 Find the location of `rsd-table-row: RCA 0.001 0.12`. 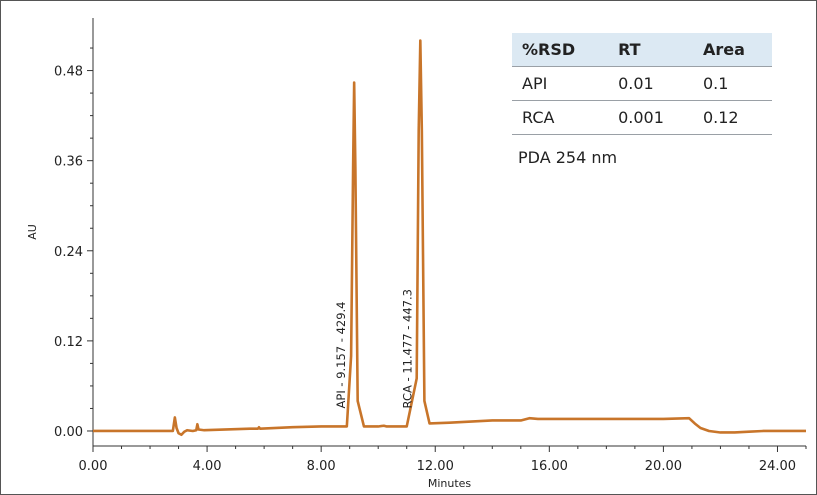

rsd-table-row: RCA 0.001 0.12 is located at coordinates (642, 117).